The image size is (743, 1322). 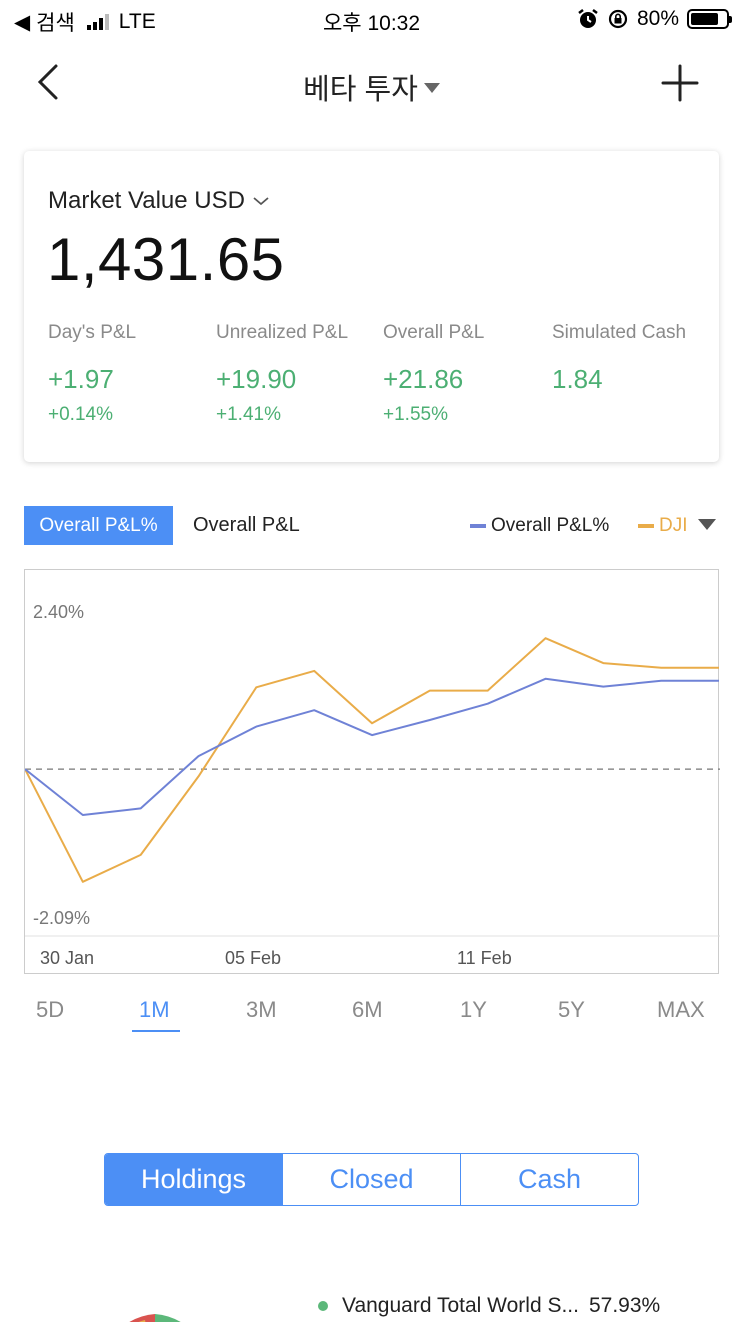 What do you see at coordinates (549, 1179) in the screenshot?
I see `segment-cash: Cash` at bounding box center [549, 1179].